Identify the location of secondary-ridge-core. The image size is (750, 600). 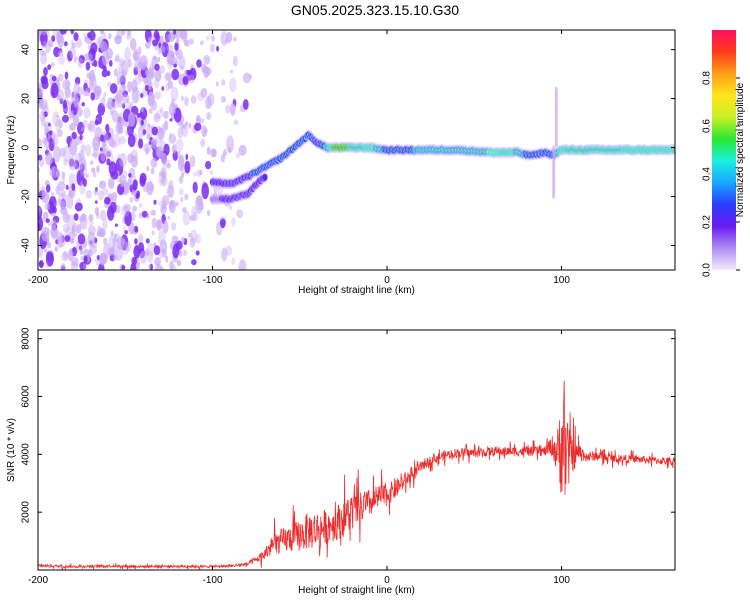
(265, 177).